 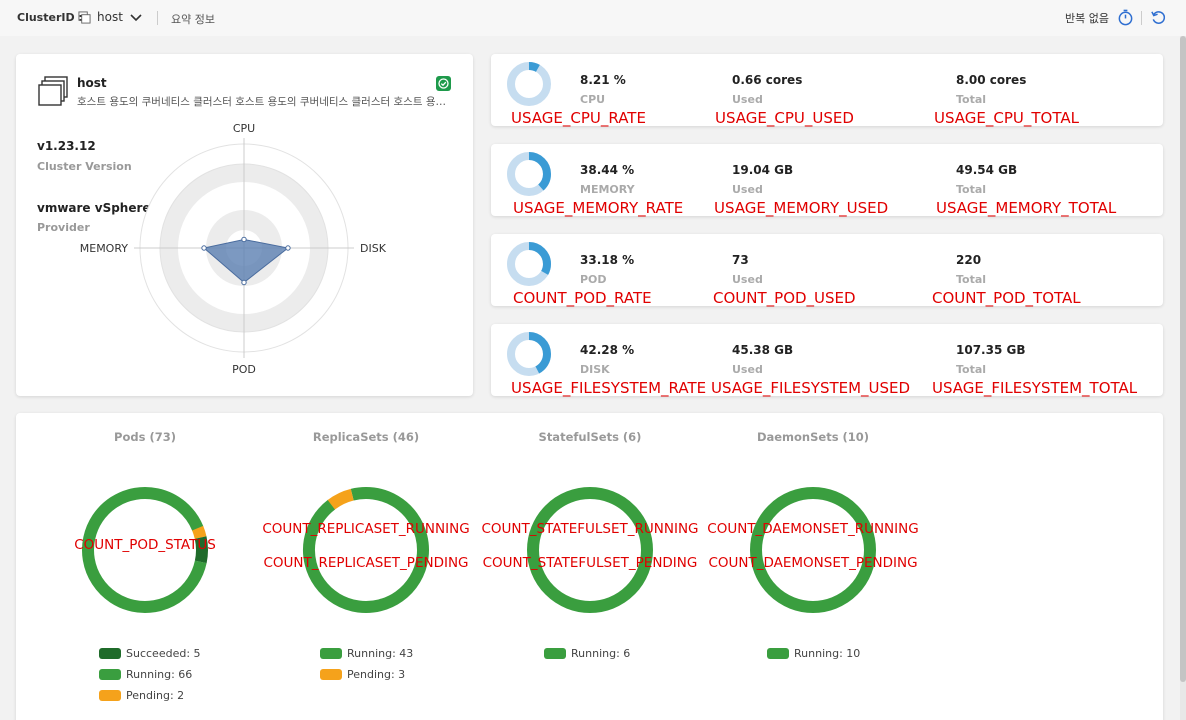 I want to click on radar-axis-cpu: CPU, so click(x=244, y=128).